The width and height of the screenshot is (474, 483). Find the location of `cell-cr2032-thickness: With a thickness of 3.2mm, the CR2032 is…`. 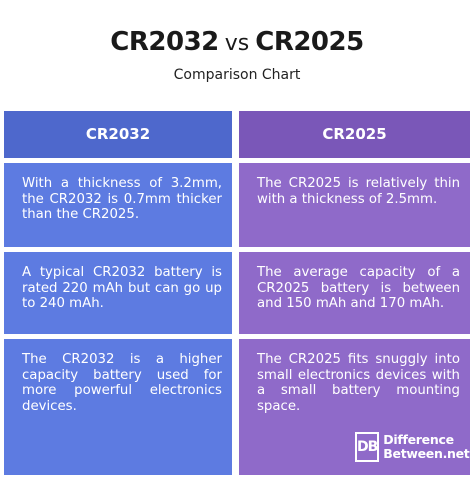

cell-cr2032-thickness: With a thickness of 3.2mm, the CR2032 is… is located at coordinates (118, 205).